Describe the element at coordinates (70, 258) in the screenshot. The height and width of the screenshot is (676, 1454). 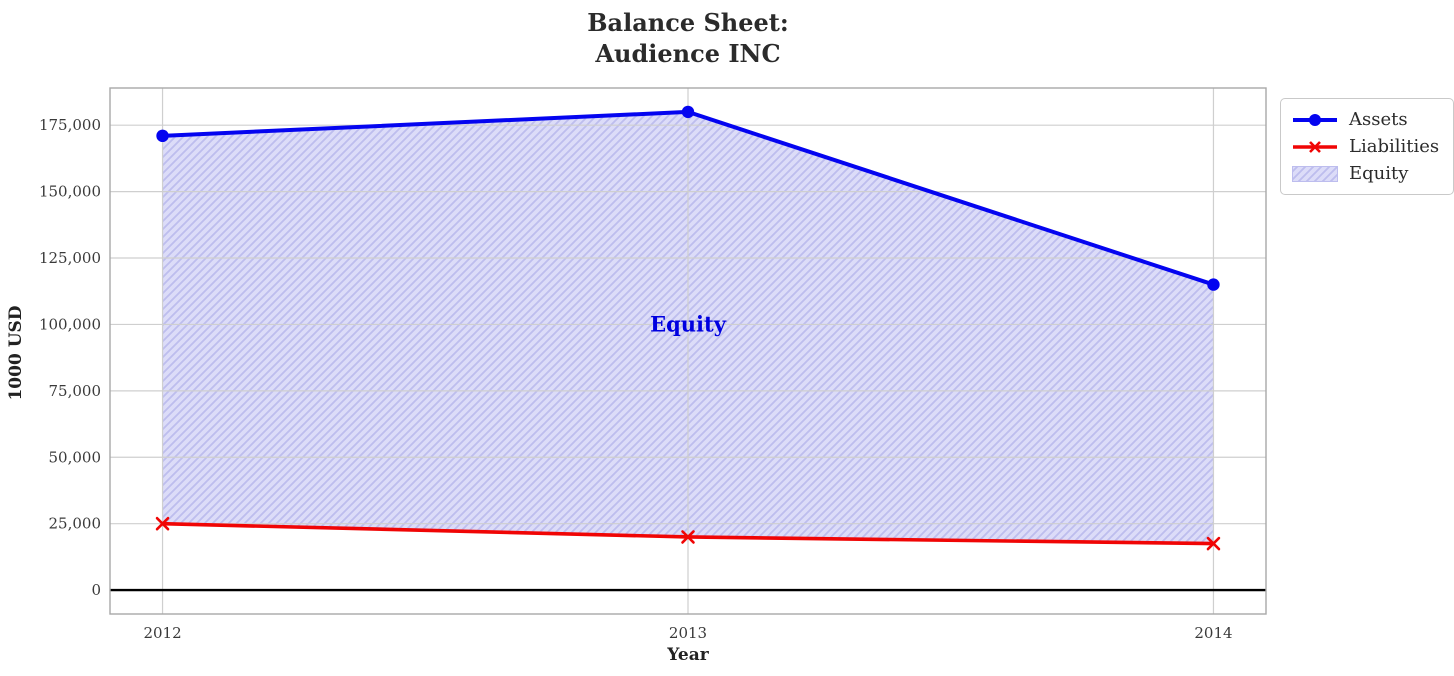
I see `y-tick-label: 125,000` at that location.